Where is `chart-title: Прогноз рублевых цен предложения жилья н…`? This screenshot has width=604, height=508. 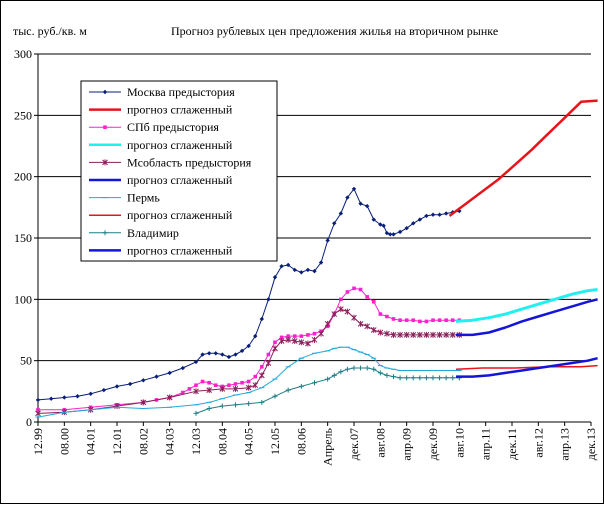 chart-title: Прогноз рублевых цен предложения жилья н… is located at coordinates (334, 31).